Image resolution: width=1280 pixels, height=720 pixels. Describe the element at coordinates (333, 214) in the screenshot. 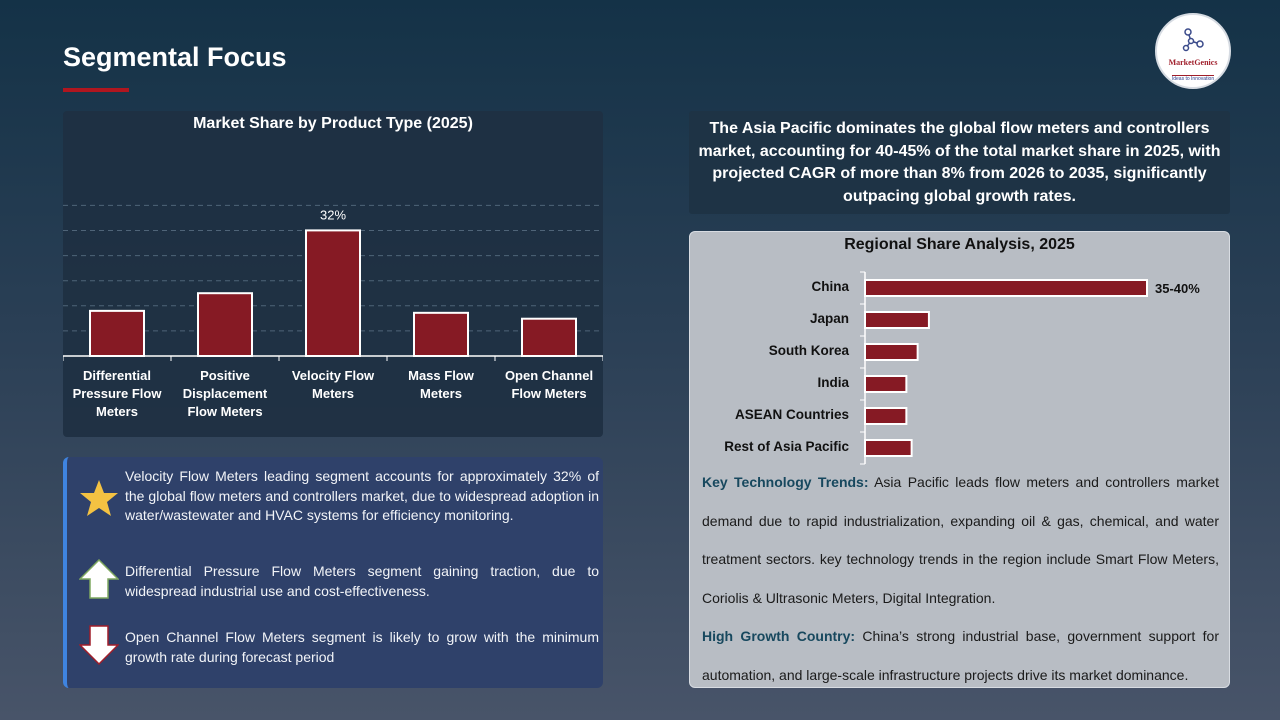

I see `bar-data-label: 32%` at that location.